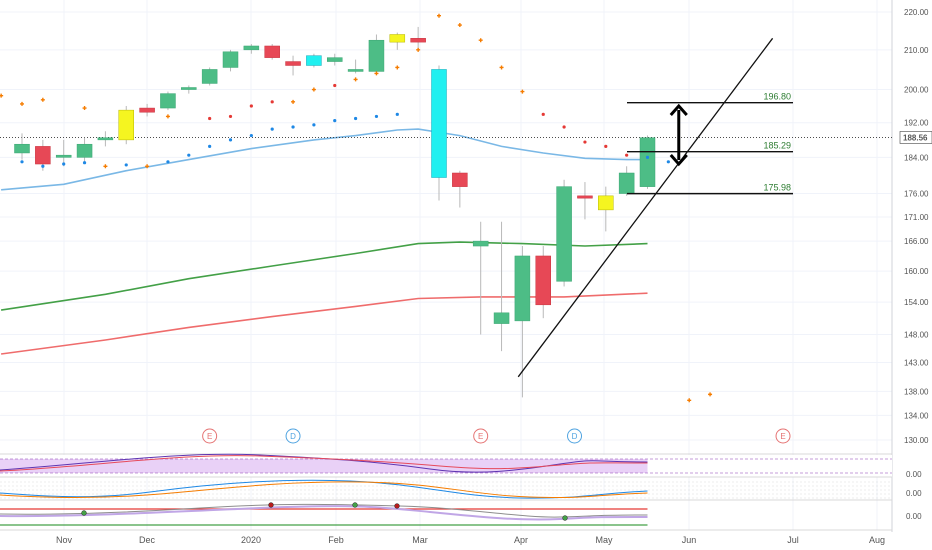 The width and height of the screenshot is (932, 550). I want to click on indicator-band, so click(324, 466).